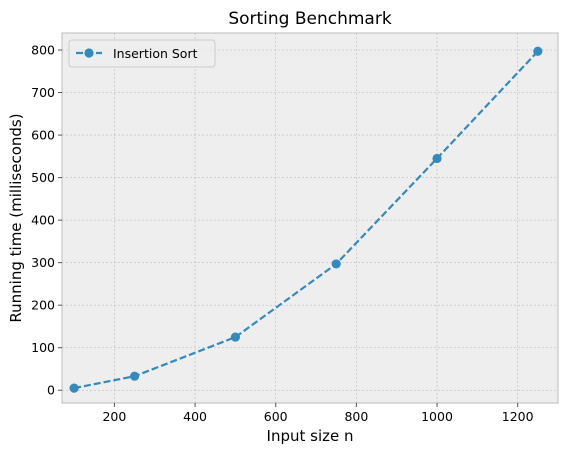  What do you see at coordinates (43, 220) in the screenshot?
I see `y-tick-label: 400` at bounding box center [43, 220].